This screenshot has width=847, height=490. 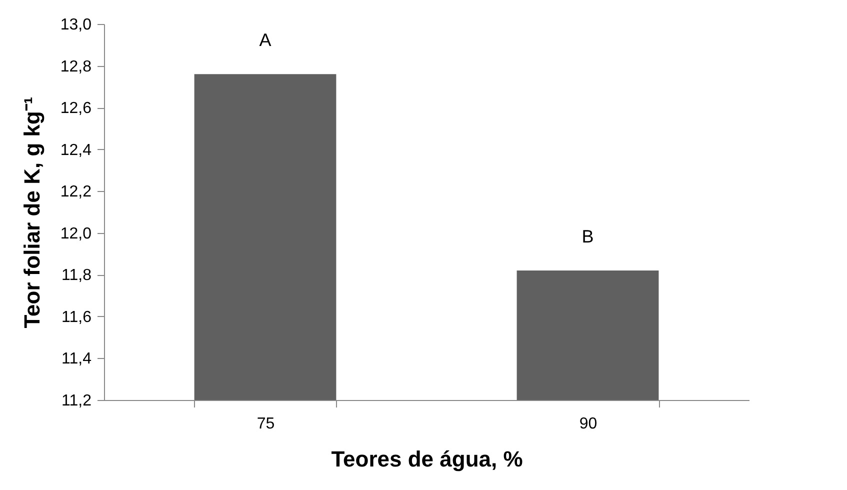 What do you see at coordinates (77, 275) in the screenshot?
I see `y-tick-label: 11,8` at bounding box center [77, 275].